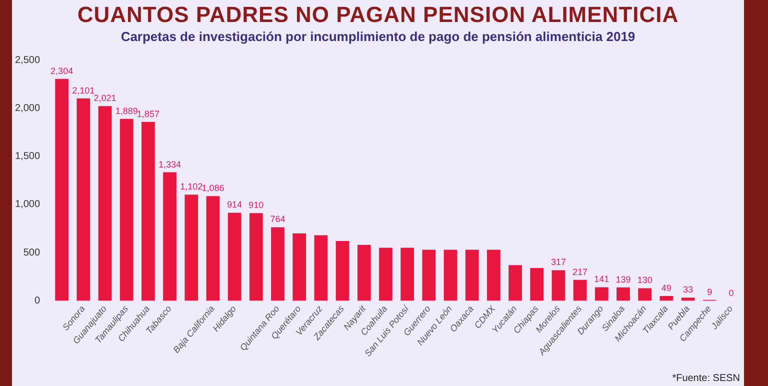 The image size is (768, 386). What do you see at coordinates (378, 15) in the screenshot?
I see `text: CUANTOS PADRES NO PAGAN PENSION ALIMENTICIA` at bounding box center [378, 15].